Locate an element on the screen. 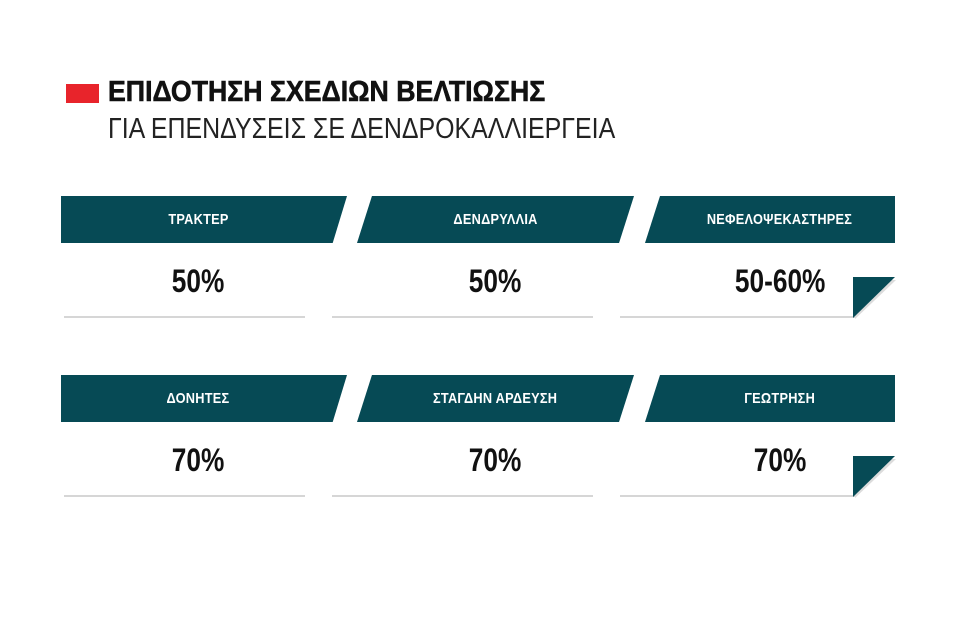  subsidy-value-sprayers: 50-60% is located at coordinates (780, 280).